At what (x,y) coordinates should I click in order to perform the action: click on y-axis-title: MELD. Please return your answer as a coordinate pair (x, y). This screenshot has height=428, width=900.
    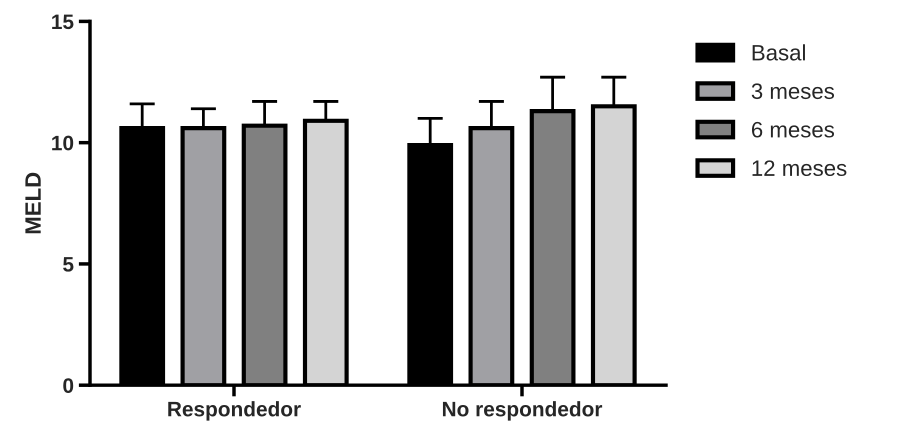
    Looking at the image, I should click on (33, 203).